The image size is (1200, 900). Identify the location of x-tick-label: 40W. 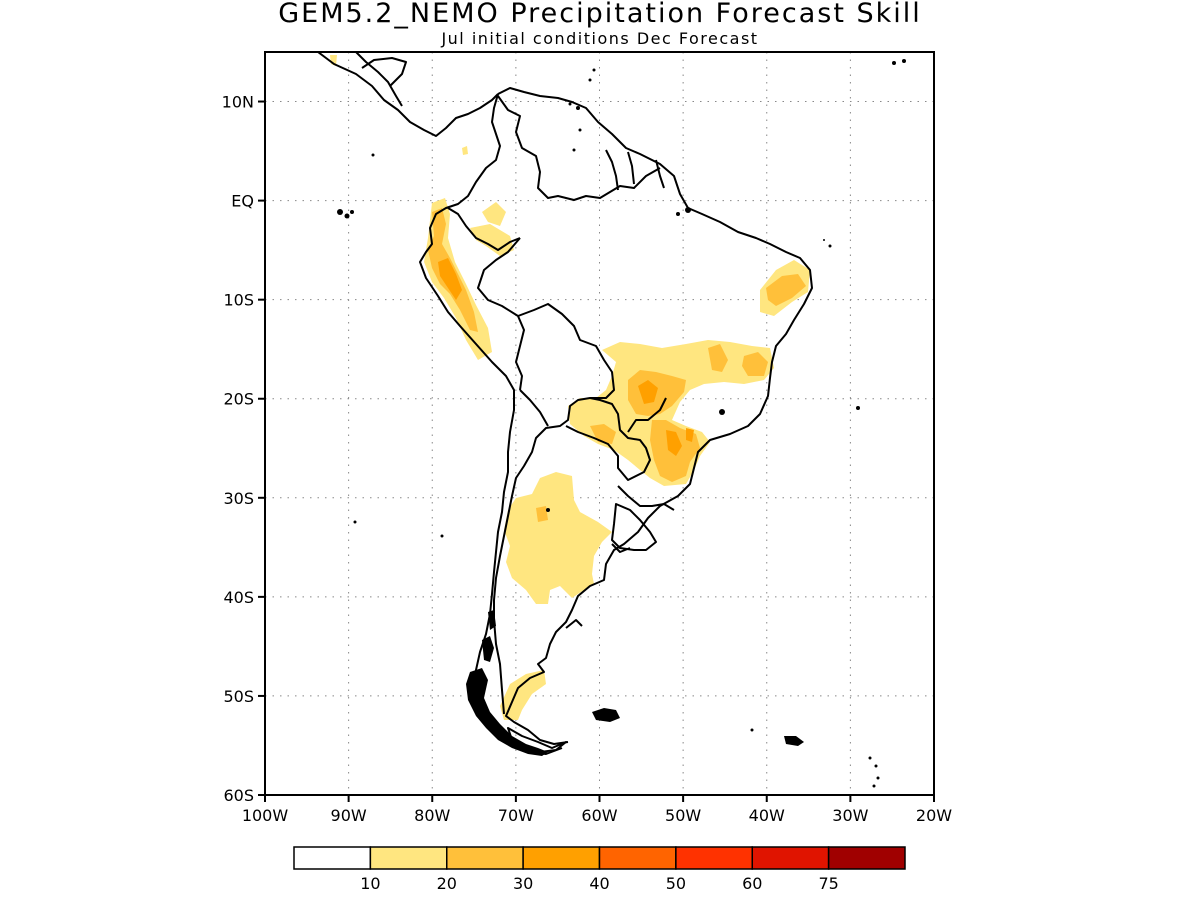
(767, 815).